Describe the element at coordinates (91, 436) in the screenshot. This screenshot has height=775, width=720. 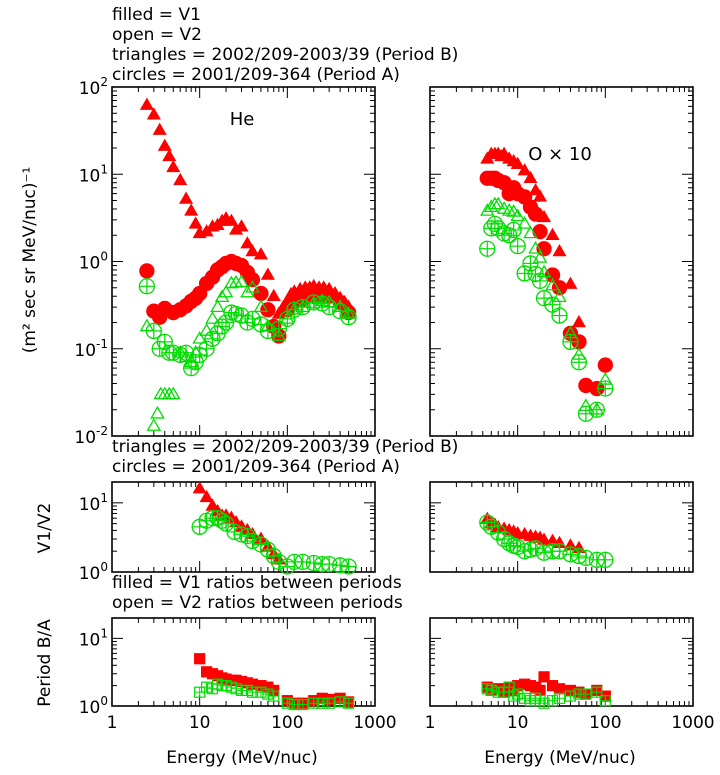
I see `y-tick-label: 10⁻²` at that location.